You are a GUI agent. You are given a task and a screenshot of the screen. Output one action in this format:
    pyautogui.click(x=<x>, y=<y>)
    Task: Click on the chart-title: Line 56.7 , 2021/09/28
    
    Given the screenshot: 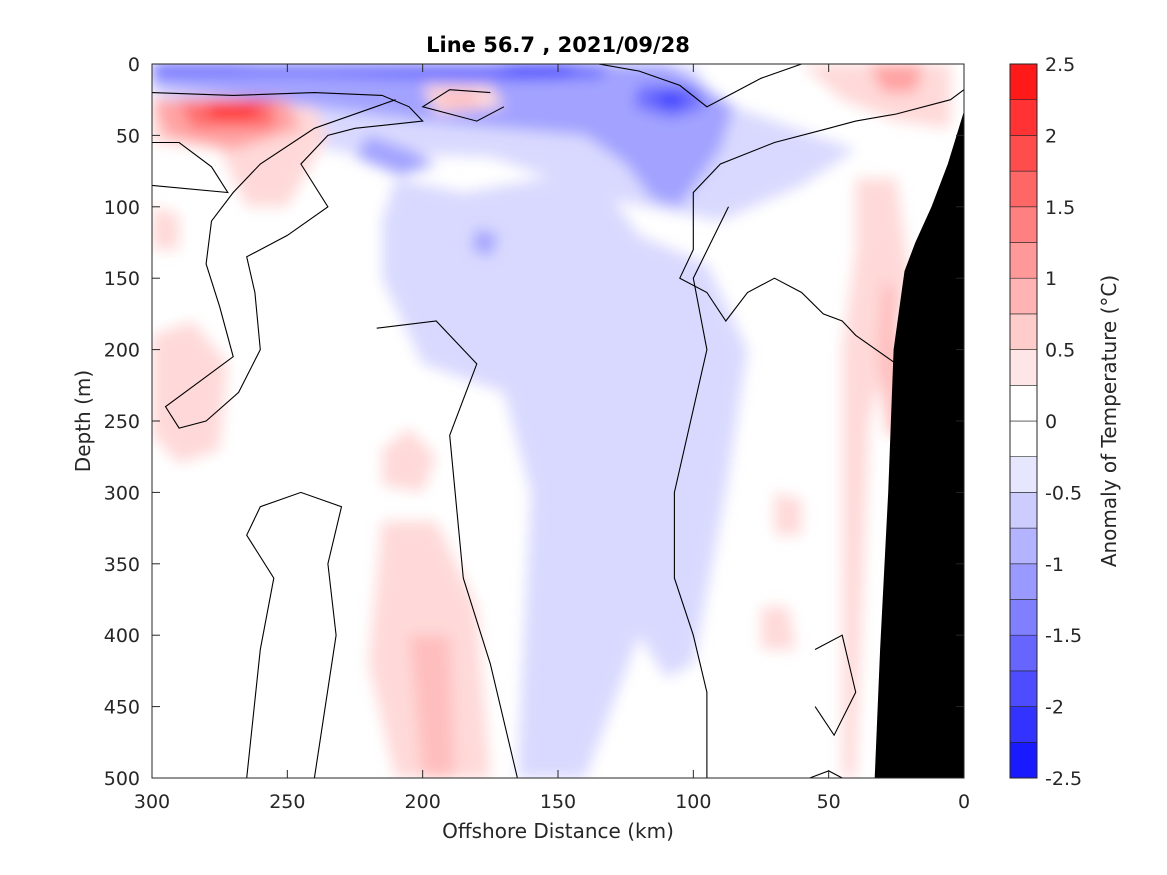 What is the action you would take?
    pyautogui.click(x=558, y=45)
    